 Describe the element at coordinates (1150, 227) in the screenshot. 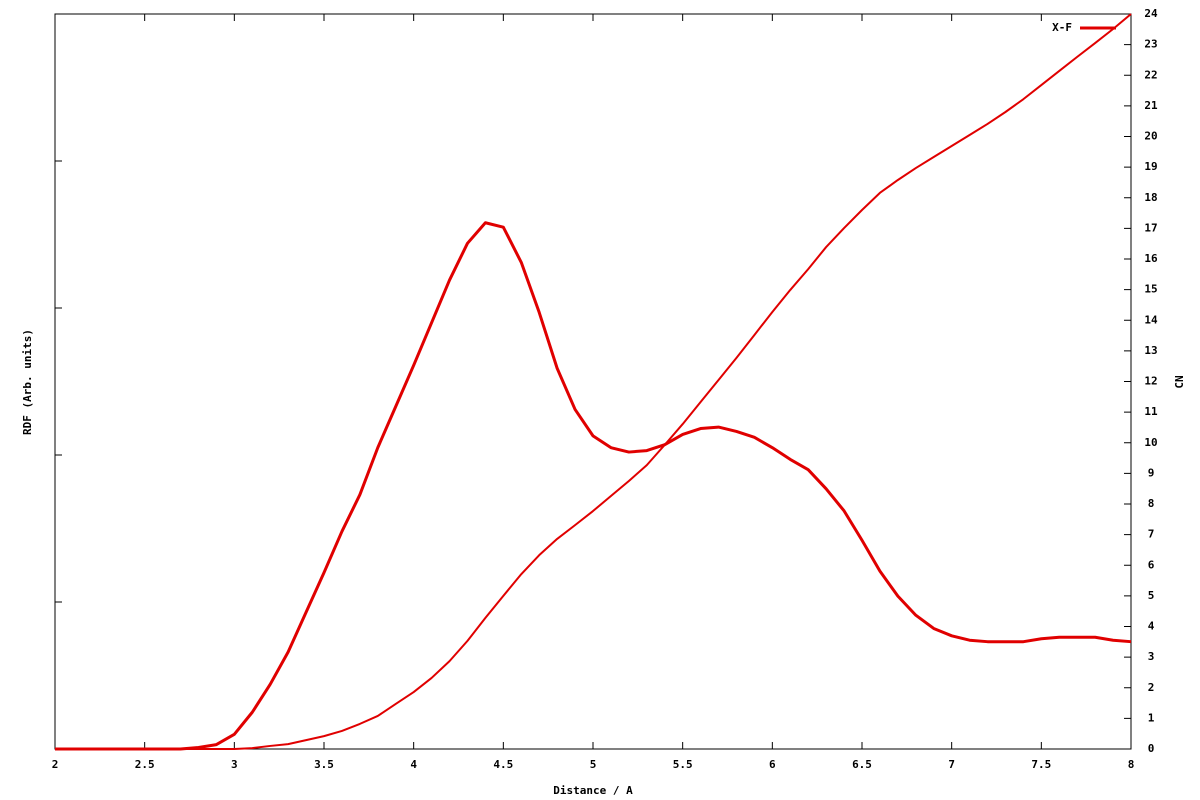

I see `y2-tick-label: 17` at that location.